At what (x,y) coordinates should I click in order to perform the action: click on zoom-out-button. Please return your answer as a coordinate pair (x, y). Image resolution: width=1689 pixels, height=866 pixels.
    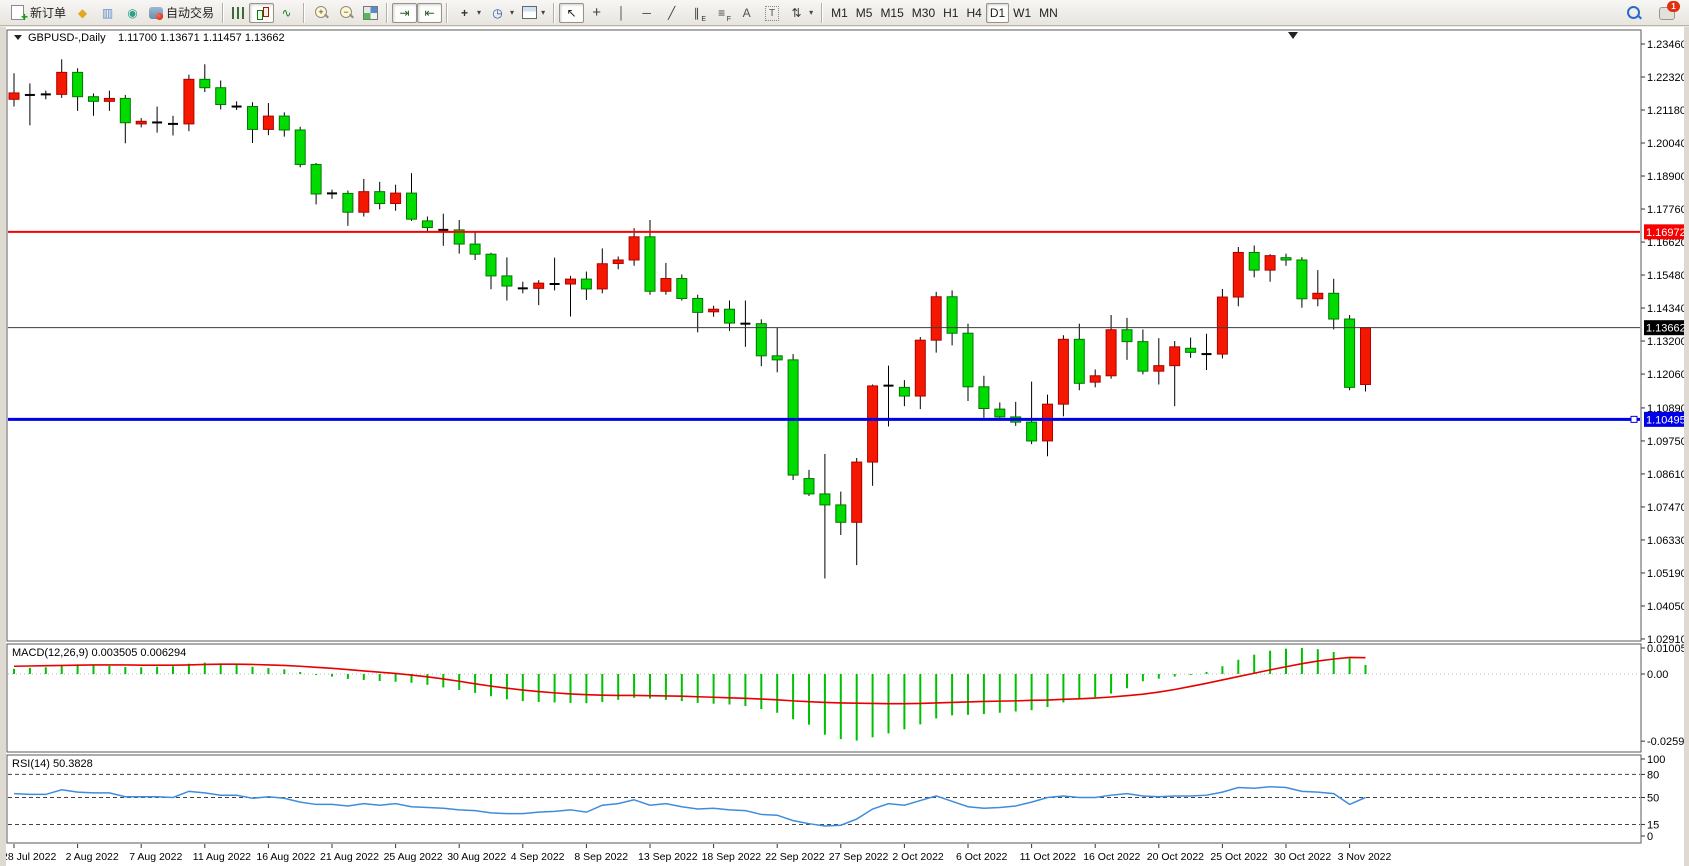
    Looking at the image, I should click on (346, 13).